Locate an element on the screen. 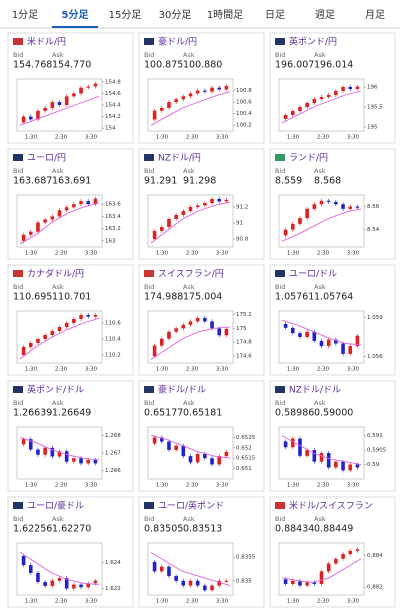  pair-title: ユーロ/英ポンド is located at coordinates (191, 506).